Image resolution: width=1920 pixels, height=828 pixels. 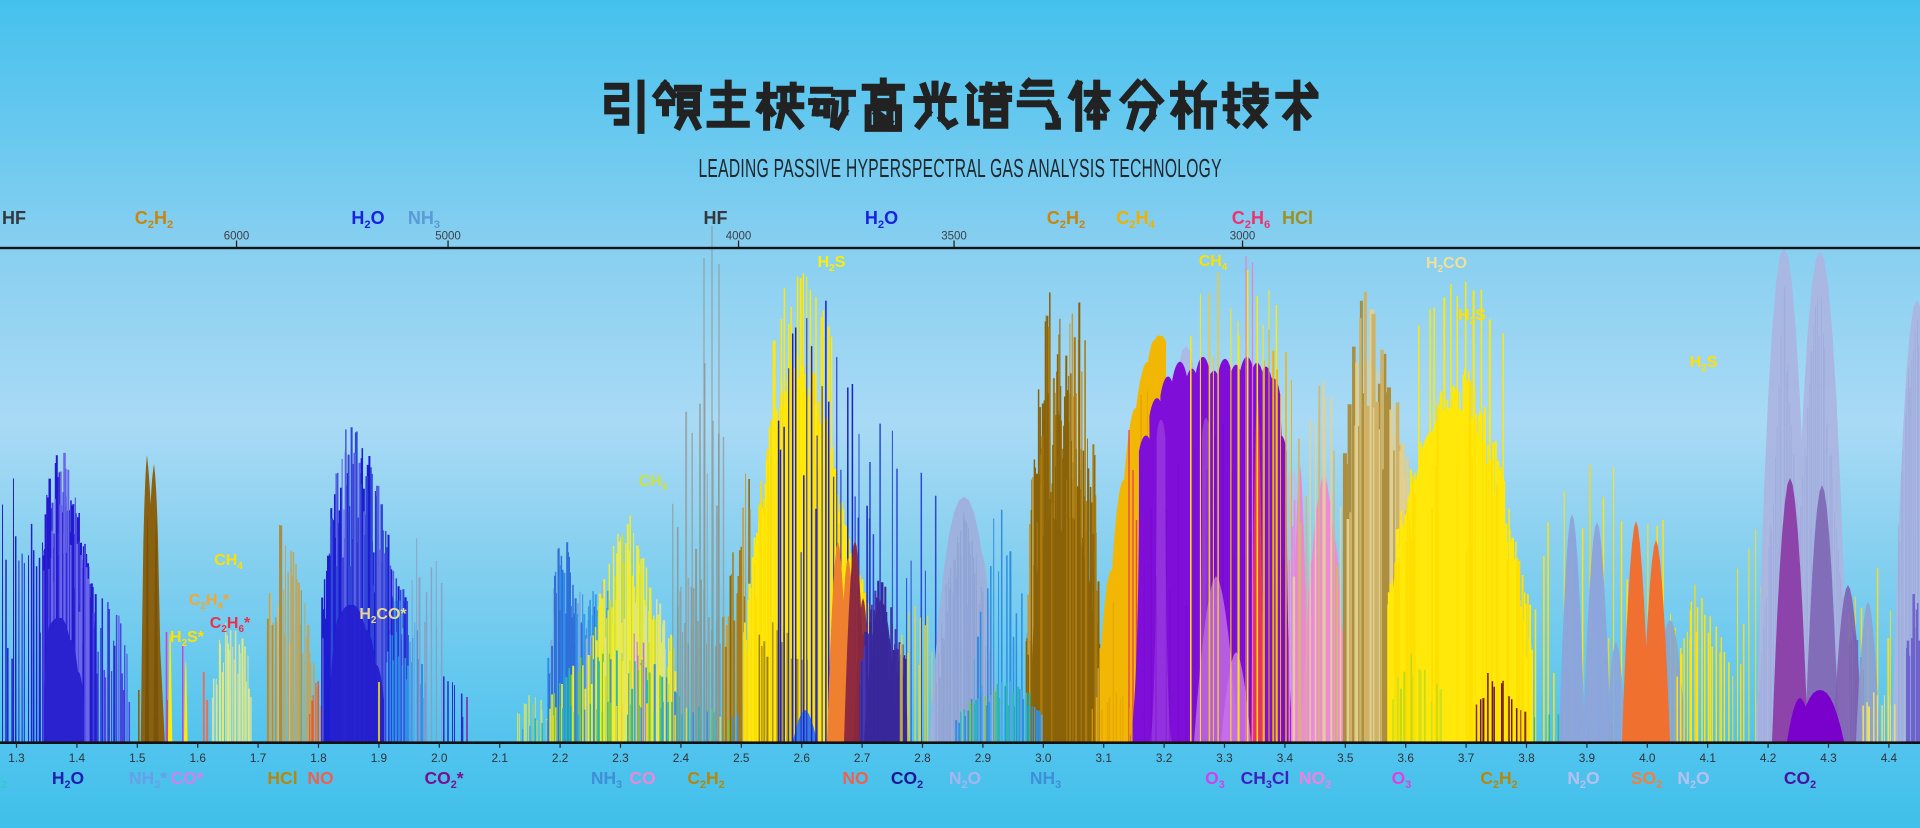 I want to click on svg-text: 4.0, so click(x=1647, y=758).